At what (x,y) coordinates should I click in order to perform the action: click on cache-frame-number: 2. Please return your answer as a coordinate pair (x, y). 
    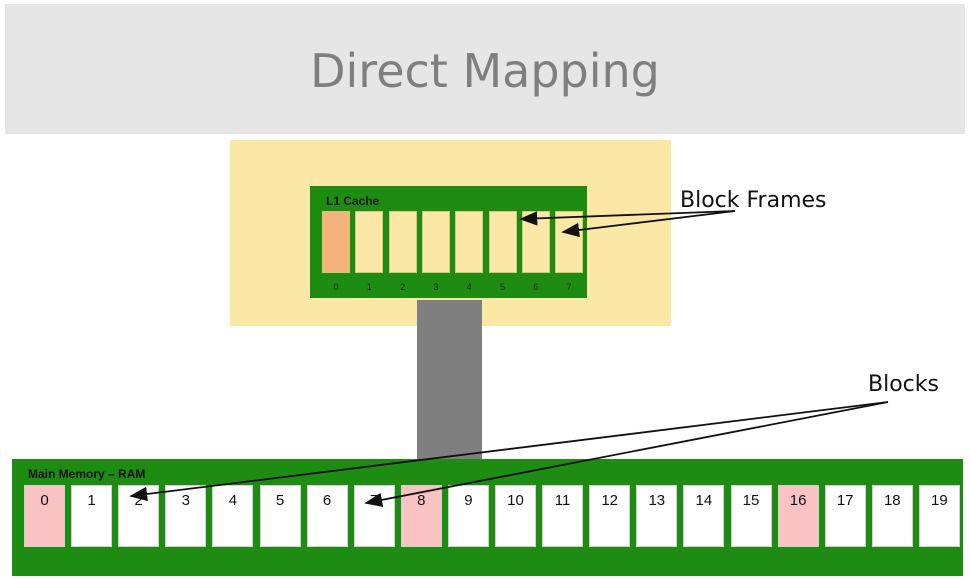
    Looking at the image, I should click on (403, 287).